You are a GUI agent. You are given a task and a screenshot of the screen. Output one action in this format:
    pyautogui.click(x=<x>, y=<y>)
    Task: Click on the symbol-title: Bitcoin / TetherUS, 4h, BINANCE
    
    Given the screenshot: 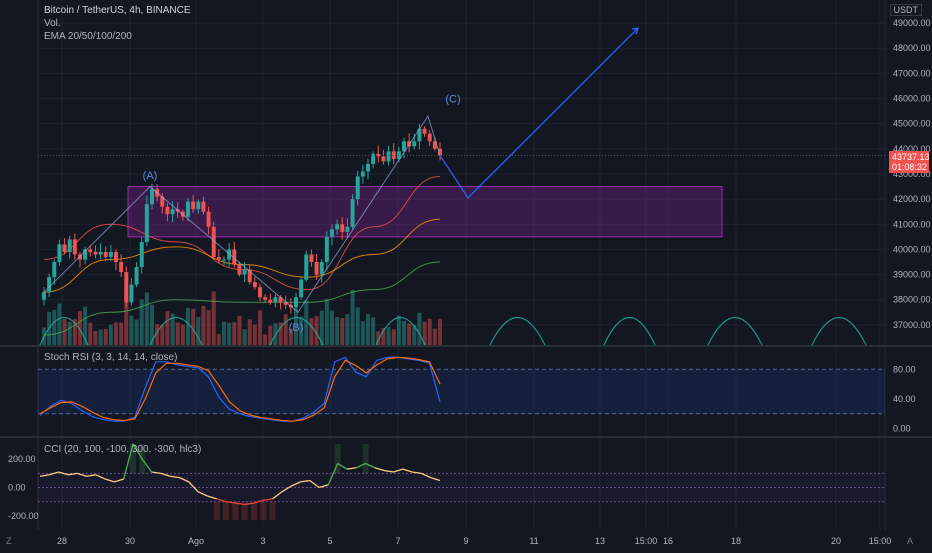 What is the action you would take?
    pyautogui.click(x=117, y=10)
    